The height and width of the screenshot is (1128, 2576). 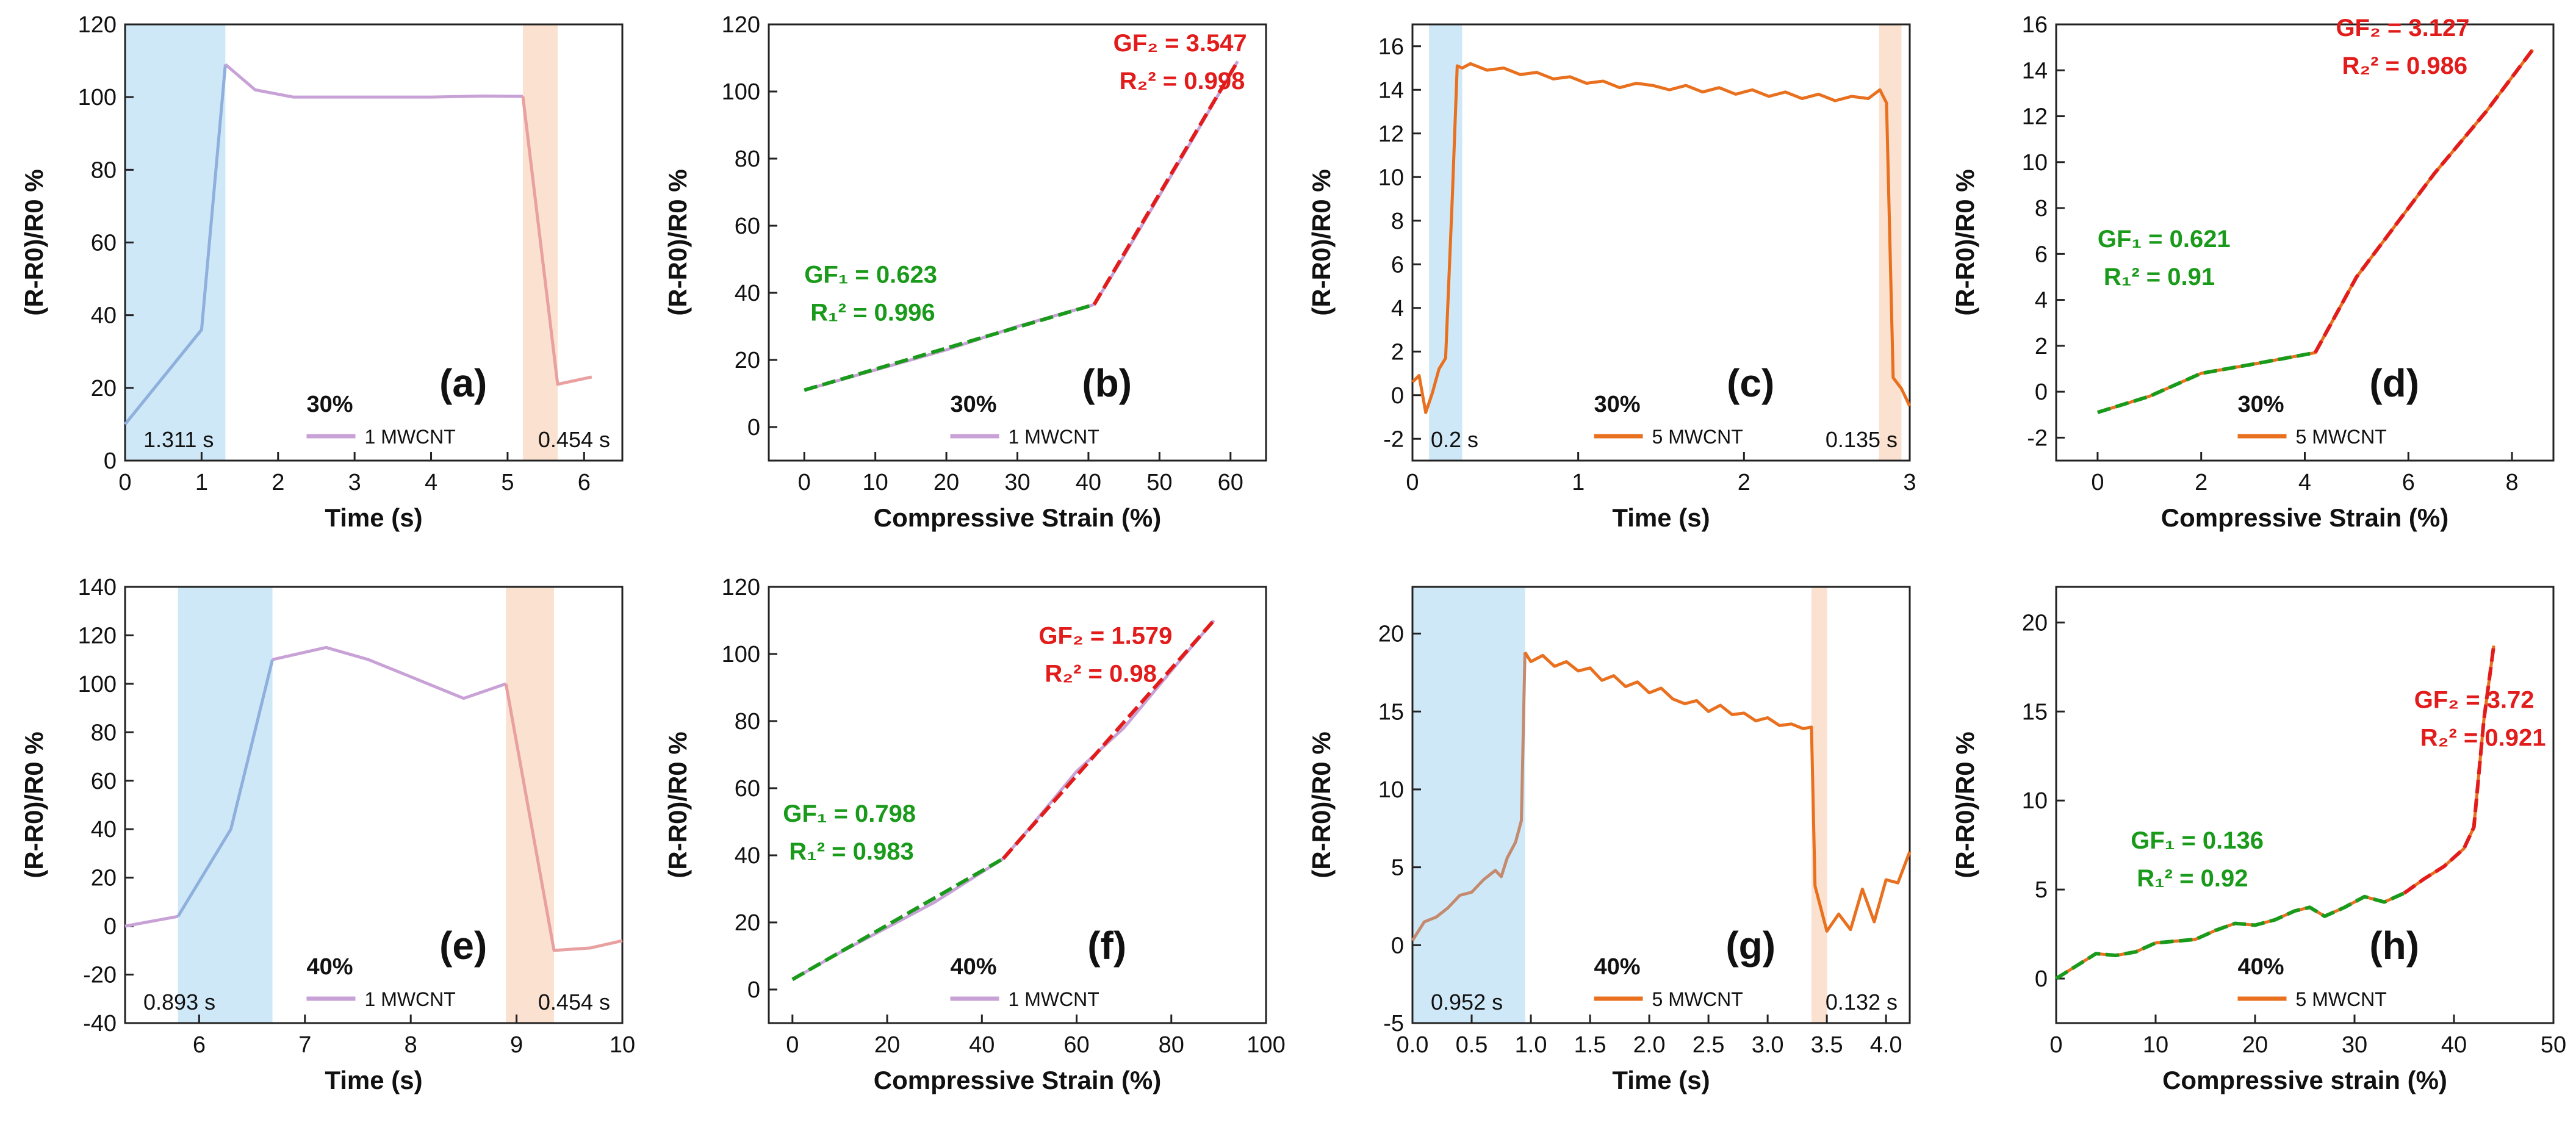 I want to click on r-squared-label: R₂² = 0.98, so click(x=1100, y=674).